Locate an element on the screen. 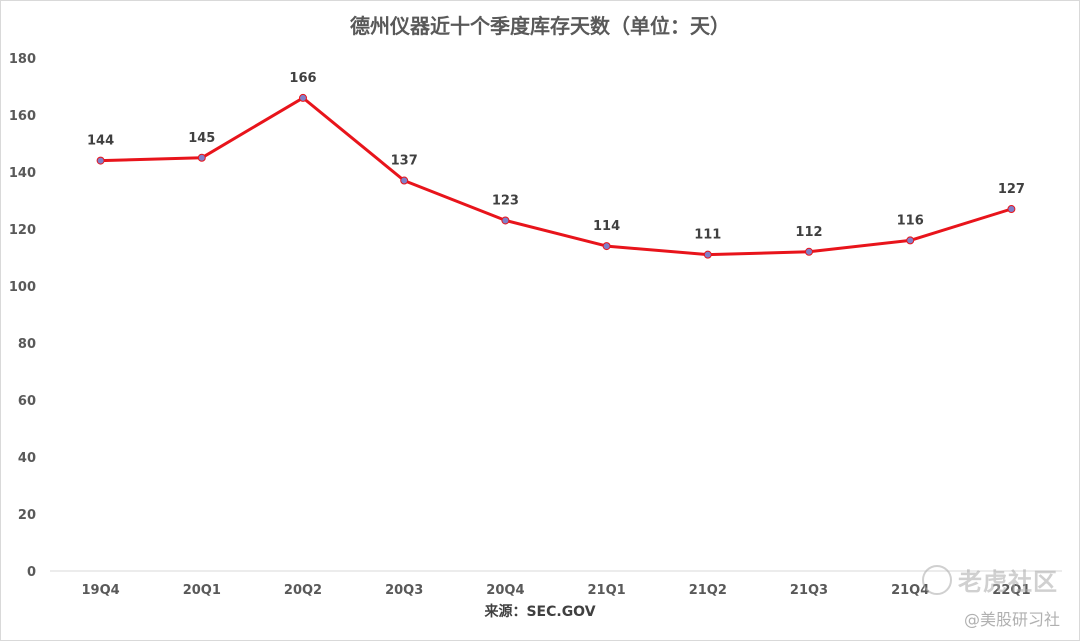 The width and height of the screenshot is (1080, 641). x-tick-label: 20Q2 is located at coordinates (303, 590).